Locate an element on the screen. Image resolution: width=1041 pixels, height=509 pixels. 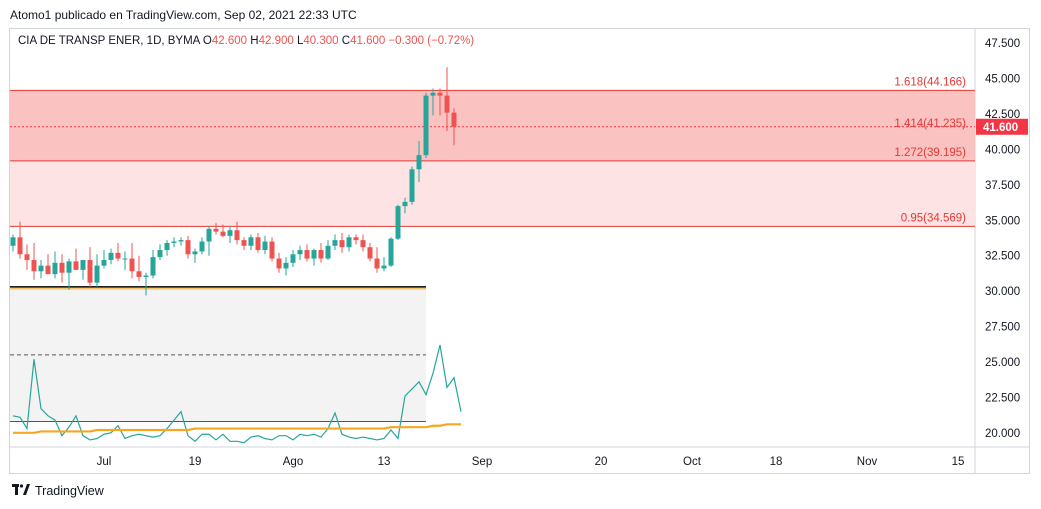
footer-brand: TradingView is located at coordinates (69, 491).